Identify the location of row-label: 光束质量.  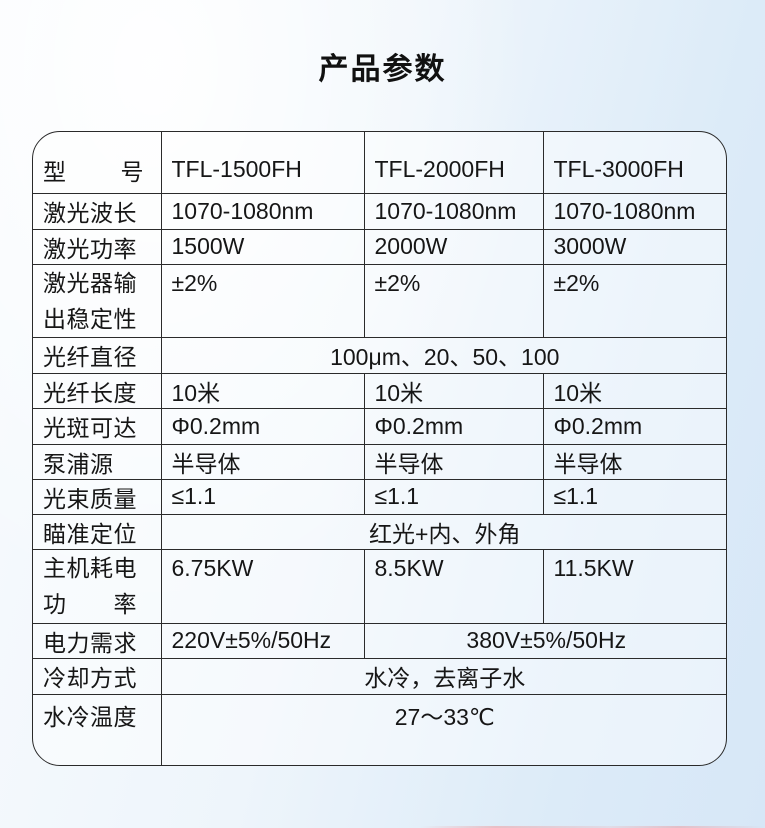
(97, 497).